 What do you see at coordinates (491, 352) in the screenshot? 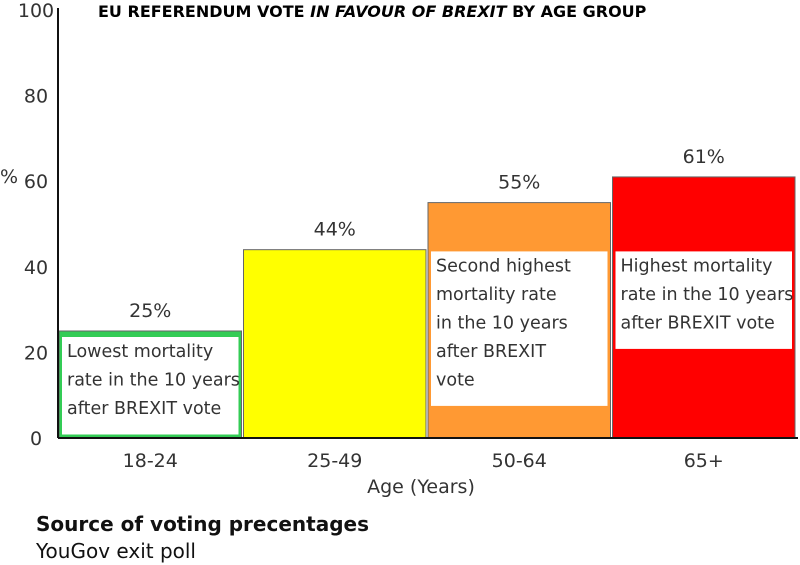
I see `annotation-line-50-64-4: after BREXIT` at bounding box center [491, 352].